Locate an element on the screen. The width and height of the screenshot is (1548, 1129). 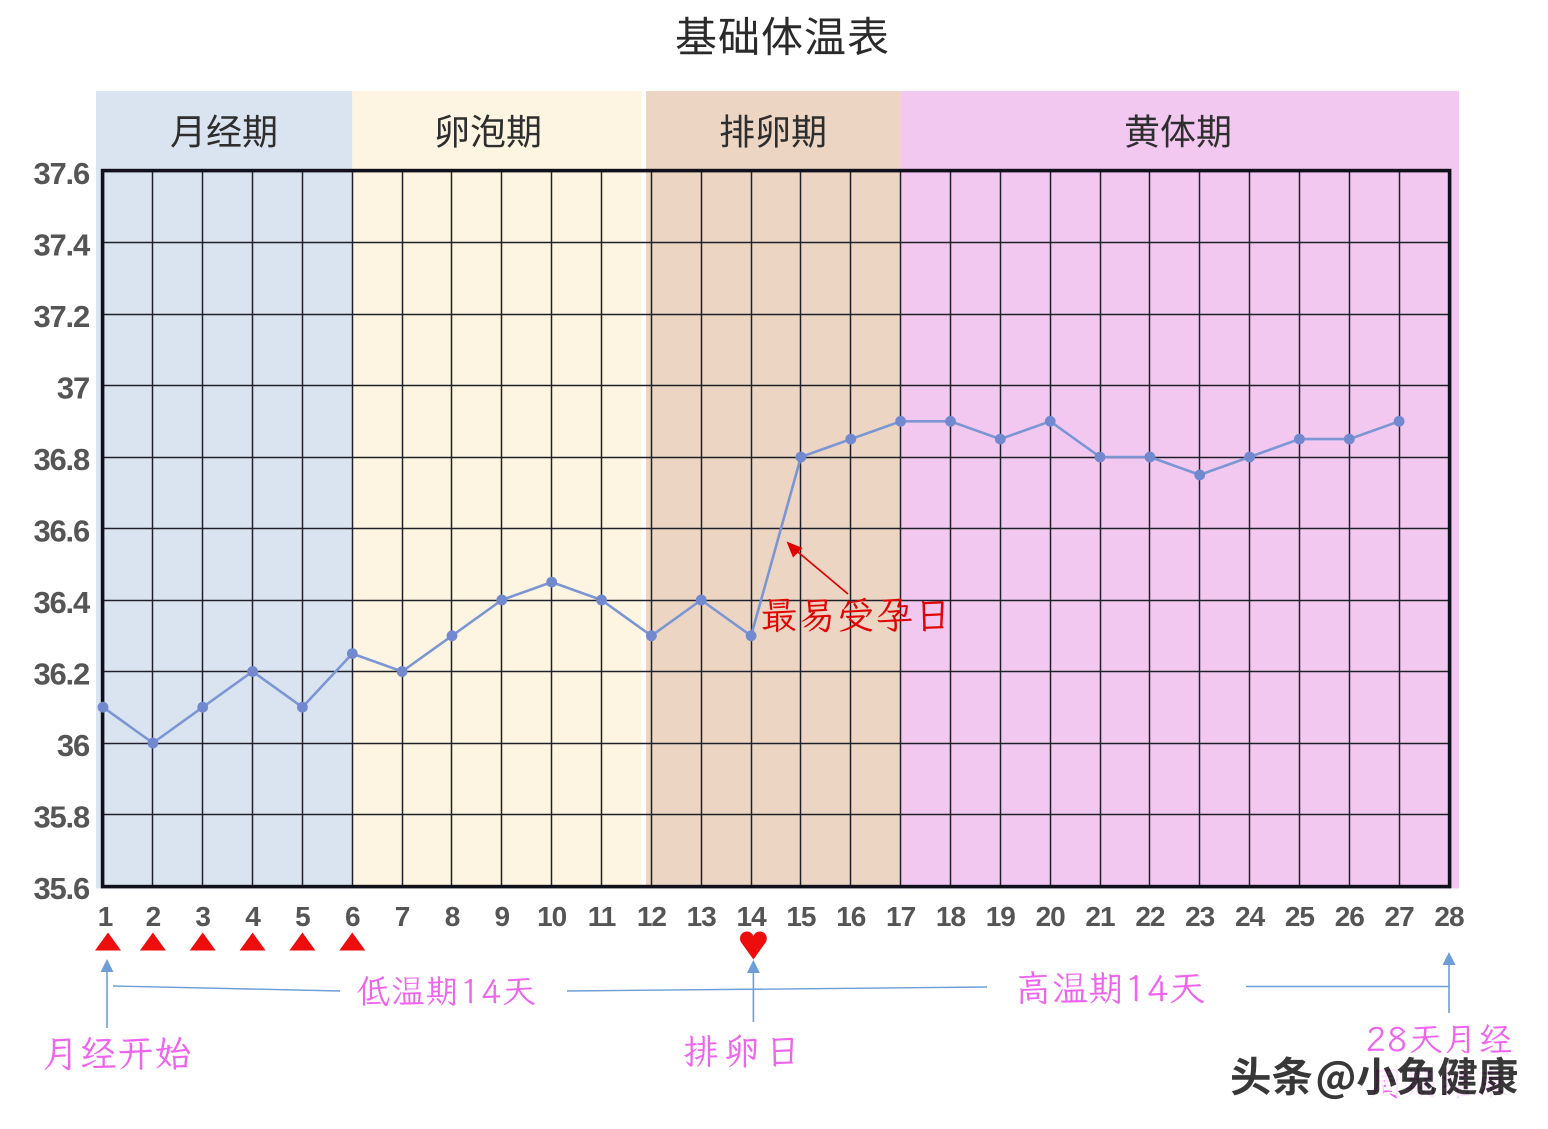
svg-text: 26 is located at coordinates (1350, 916).